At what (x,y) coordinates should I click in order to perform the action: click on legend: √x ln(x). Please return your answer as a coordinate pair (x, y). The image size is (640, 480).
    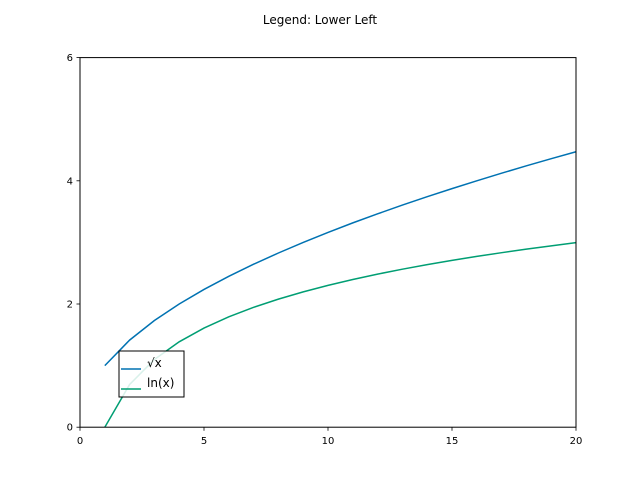
    Looking at the image, I should click on (151, 374).